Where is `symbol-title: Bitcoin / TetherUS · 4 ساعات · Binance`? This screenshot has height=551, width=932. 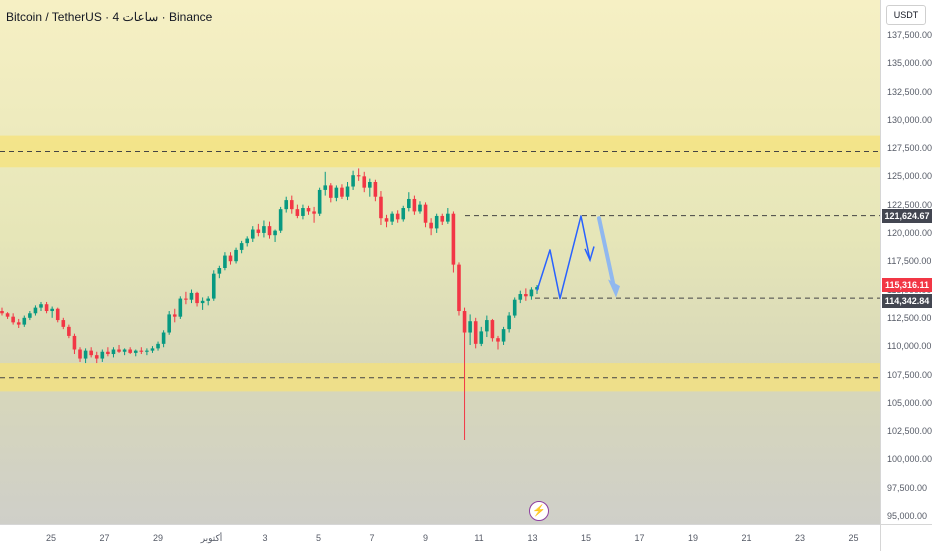 symbol-title: Bitcoin / TetherUS · 4 ساعات · Binance is located at coordinates (109, 17).